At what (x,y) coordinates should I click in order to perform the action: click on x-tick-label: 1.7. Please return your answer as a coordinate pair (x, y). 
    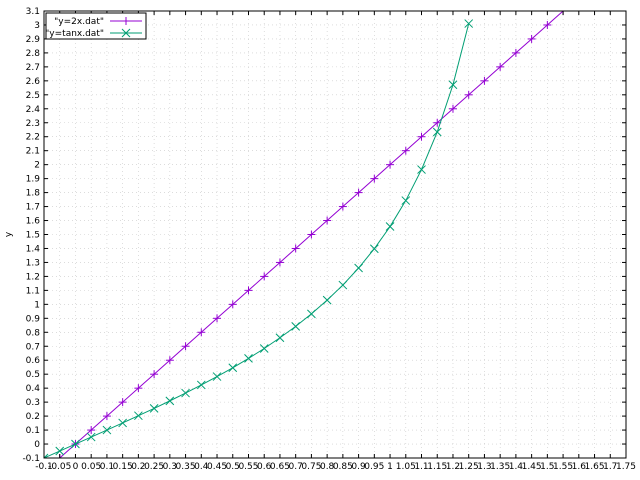
    Looking at the image, I should click on (610, 467).